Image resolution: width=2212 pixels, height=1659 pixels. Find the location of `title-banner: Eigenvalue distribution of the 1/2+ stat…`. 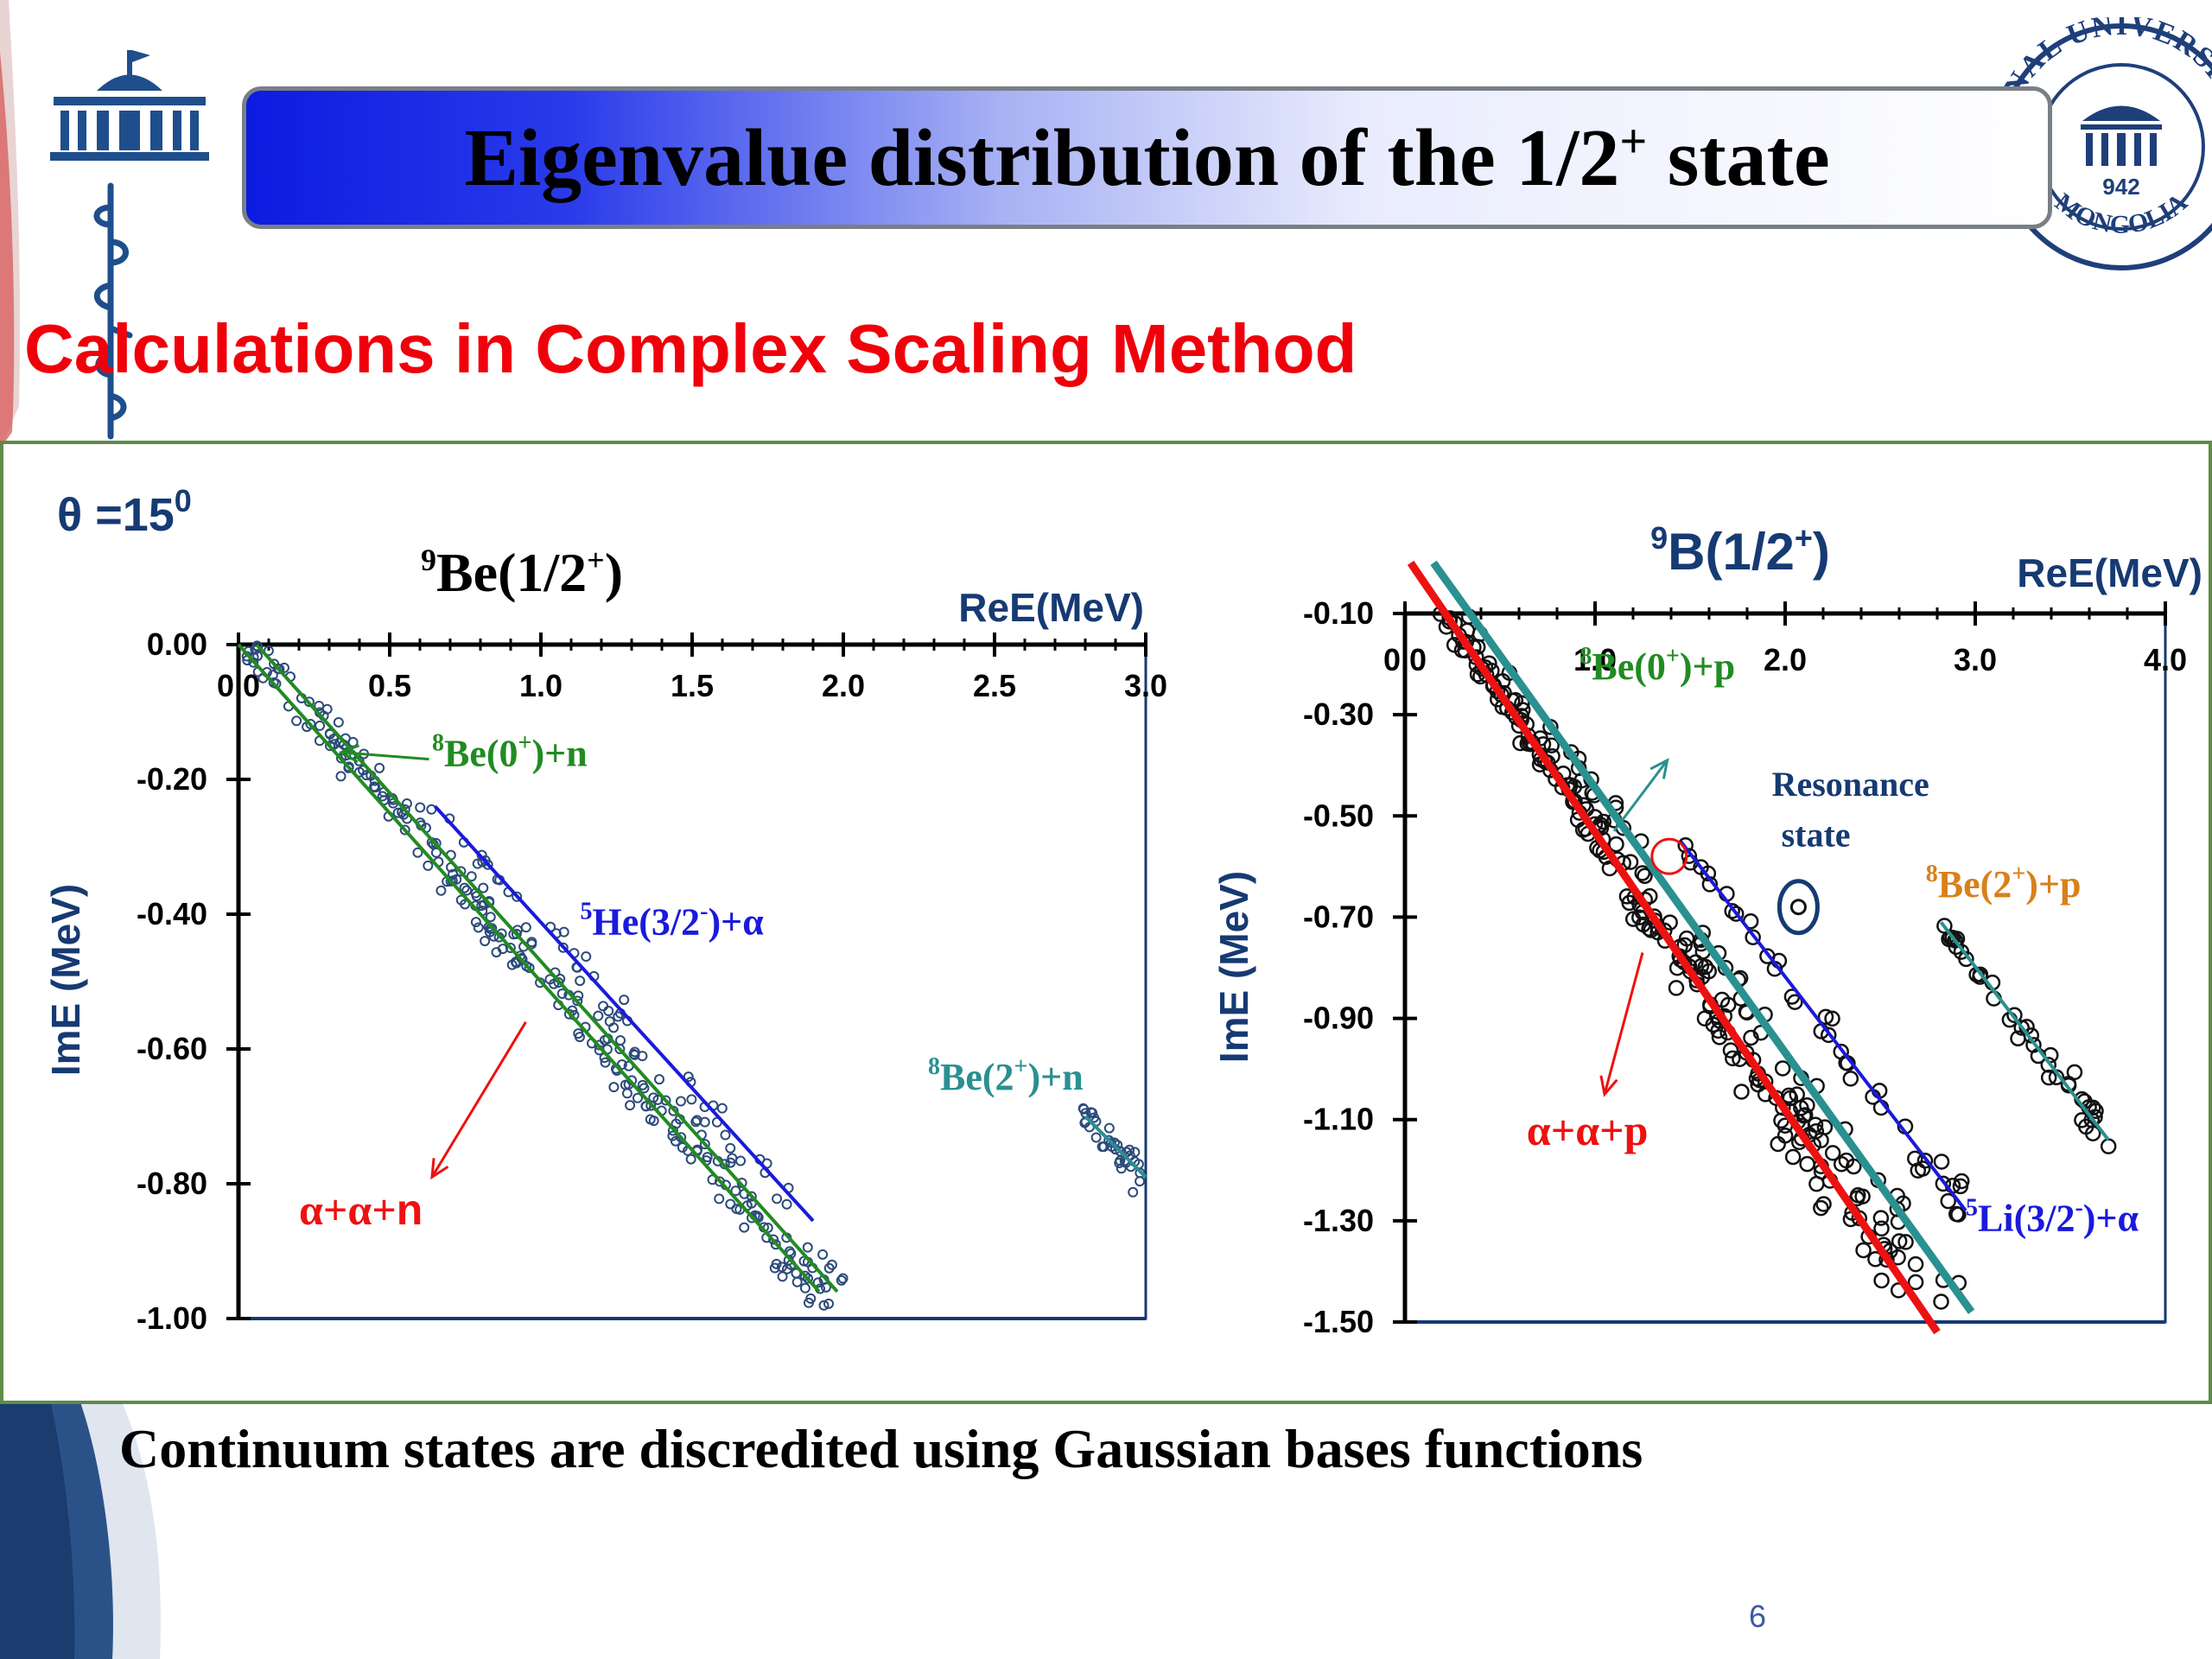

title-banner: Eigenvalue distribution of the 1/2+ stat… is located at coordinates (1147, 157).